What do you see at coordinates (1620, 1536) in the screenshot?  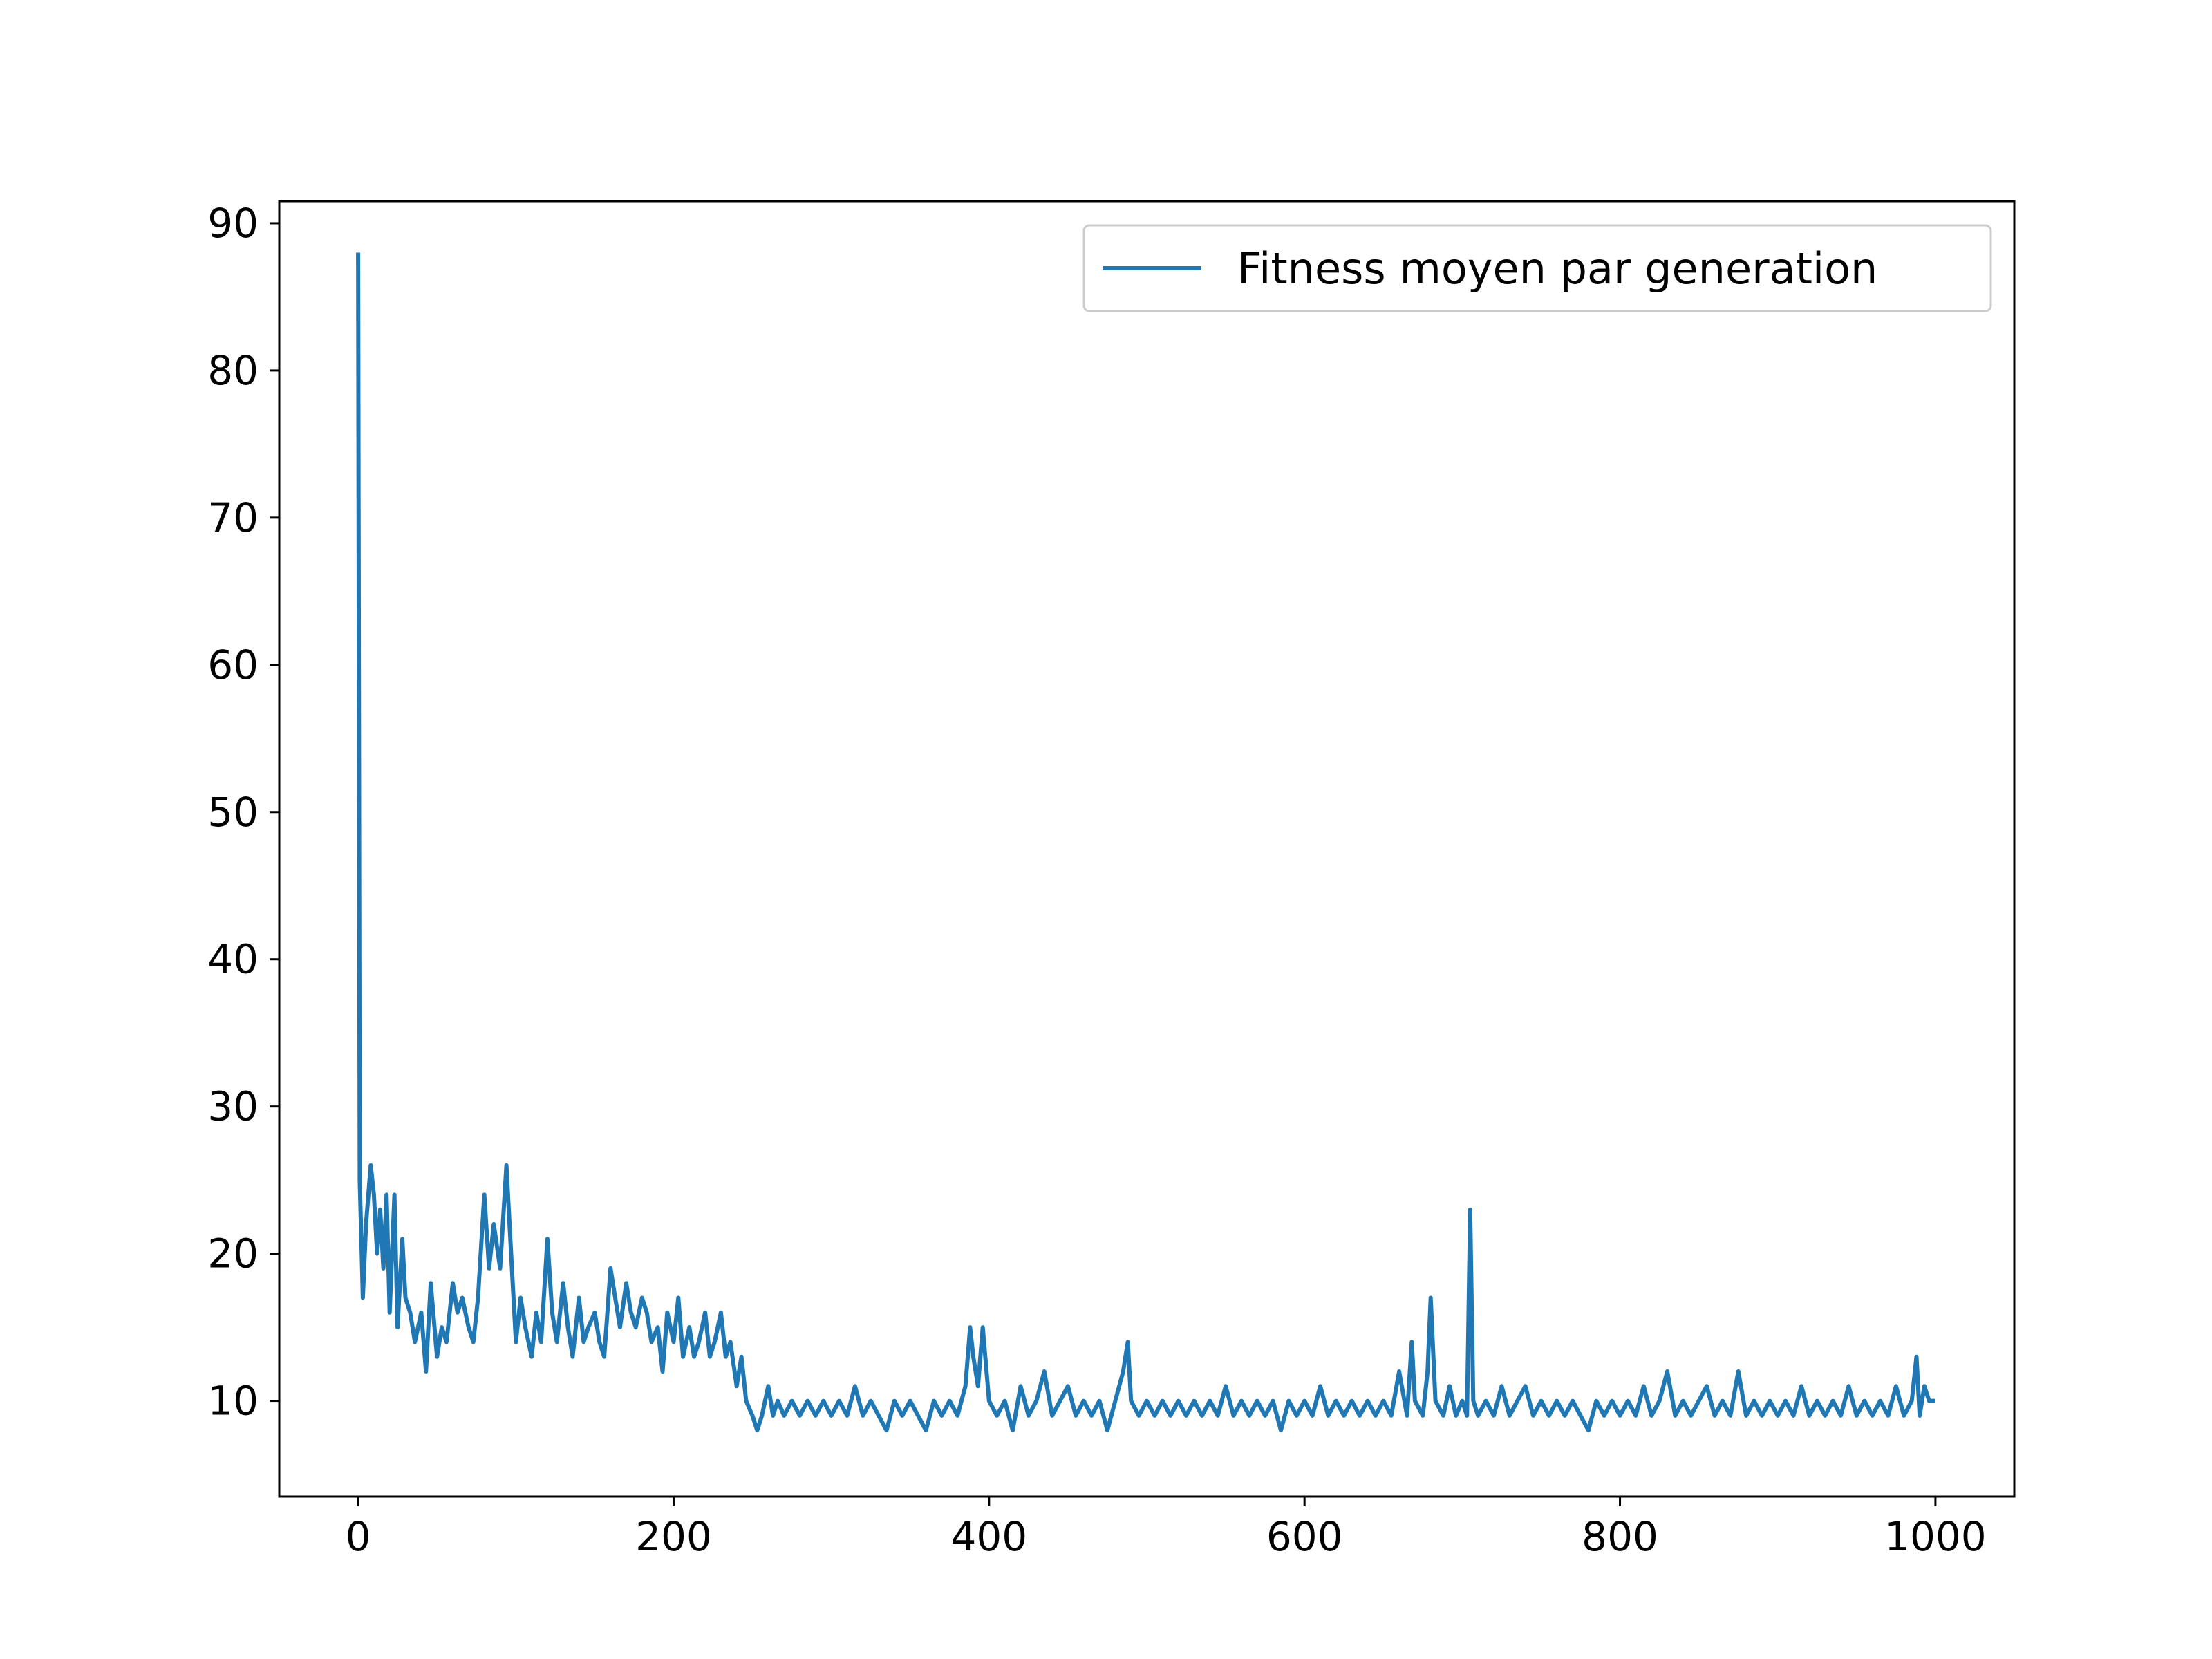 I see `x-tick-label: 800` at bounding box center [1620, 1536].